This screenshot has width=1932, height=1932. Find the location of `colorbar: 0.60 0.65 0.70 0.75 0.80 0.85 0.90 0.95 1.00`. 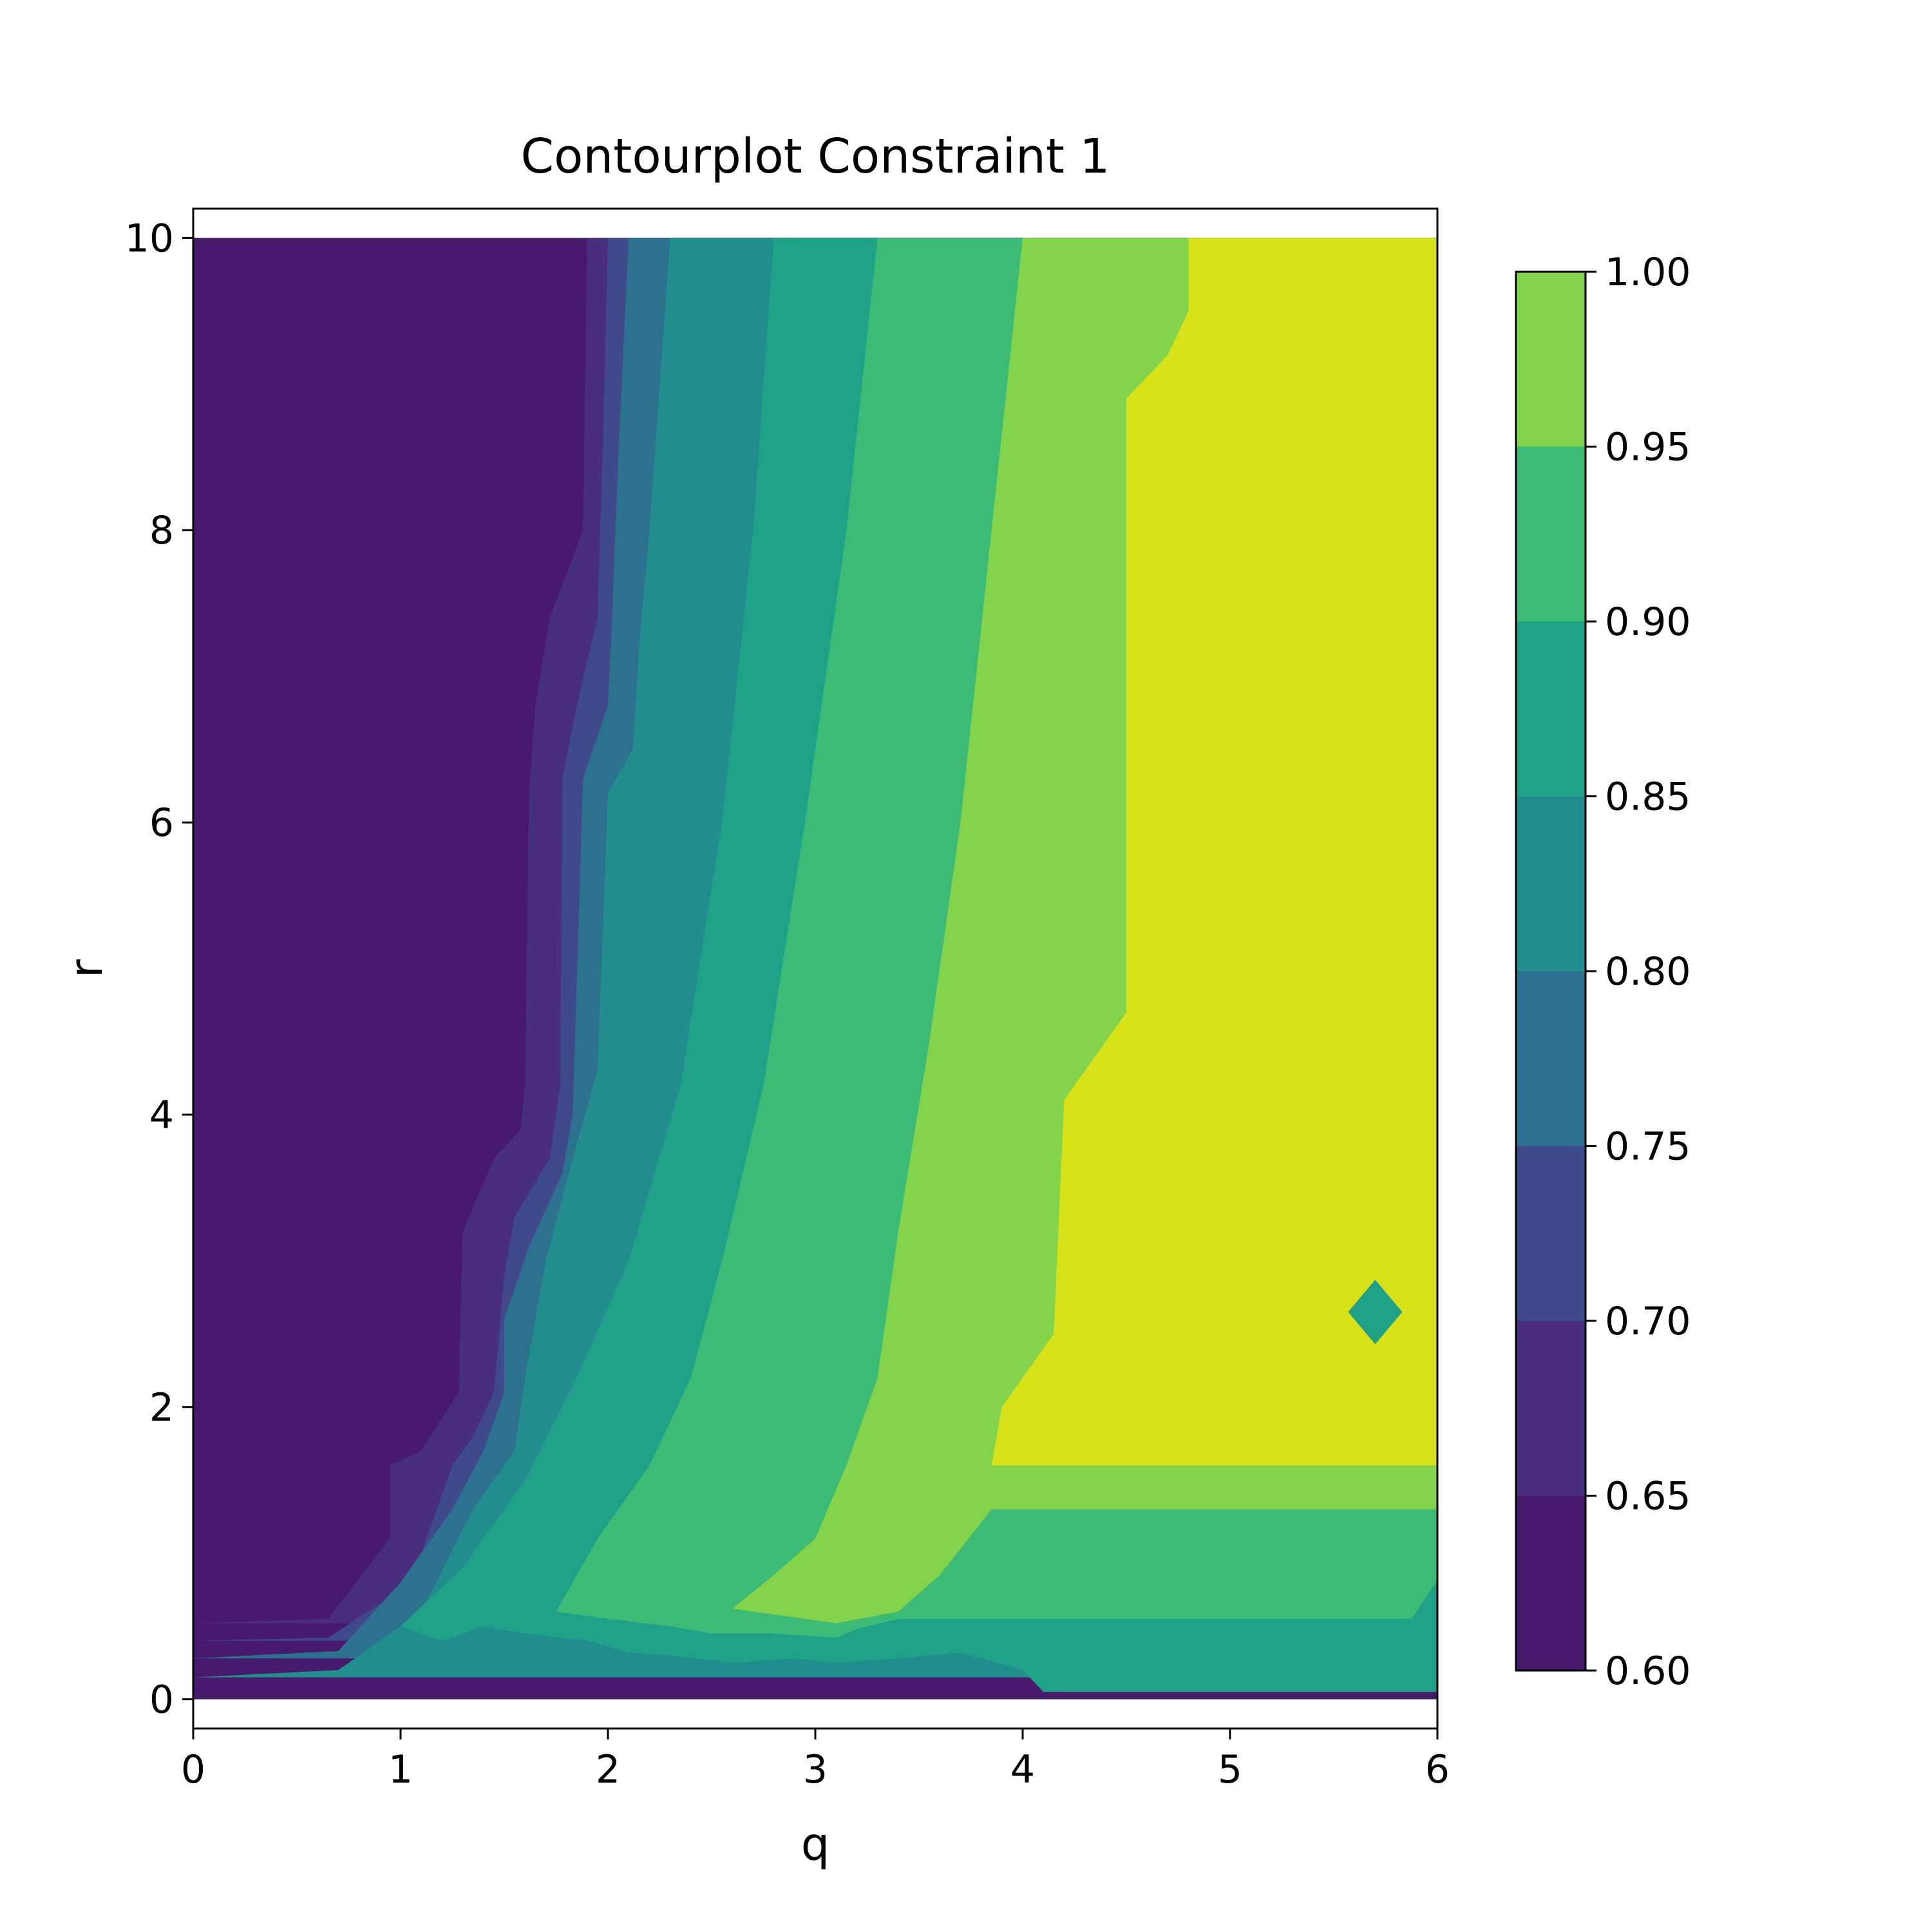

colorbar: 0.60 0.65 0.70 0.75 0.80 0.85 0.90 0.95 1.00 is located at coordinates (1603, 972).